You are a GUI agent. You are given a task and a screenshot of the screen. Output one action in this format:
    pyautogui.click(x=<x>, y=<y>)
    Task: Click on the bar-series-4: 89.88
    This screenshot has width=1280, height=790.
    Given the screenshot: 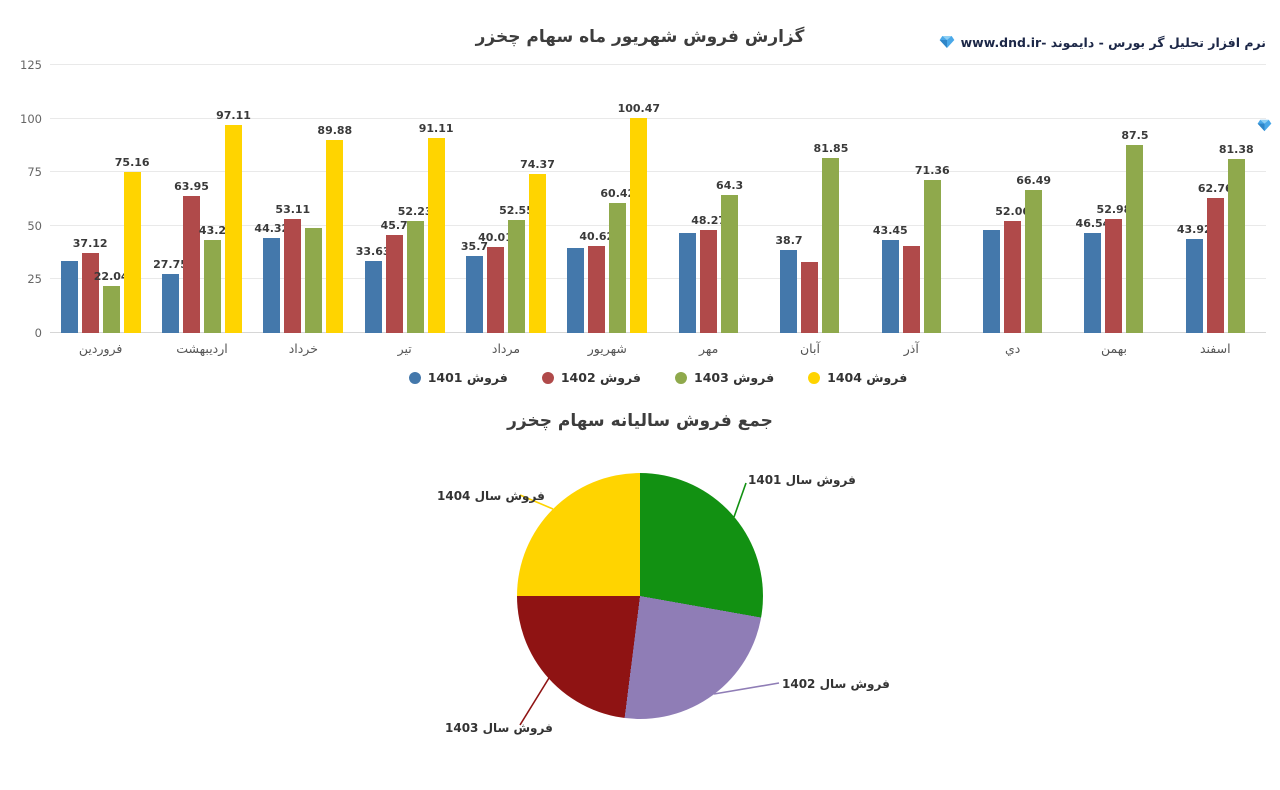 What is the action you would take?
    pyautogui.click(x=334, y=228)
    